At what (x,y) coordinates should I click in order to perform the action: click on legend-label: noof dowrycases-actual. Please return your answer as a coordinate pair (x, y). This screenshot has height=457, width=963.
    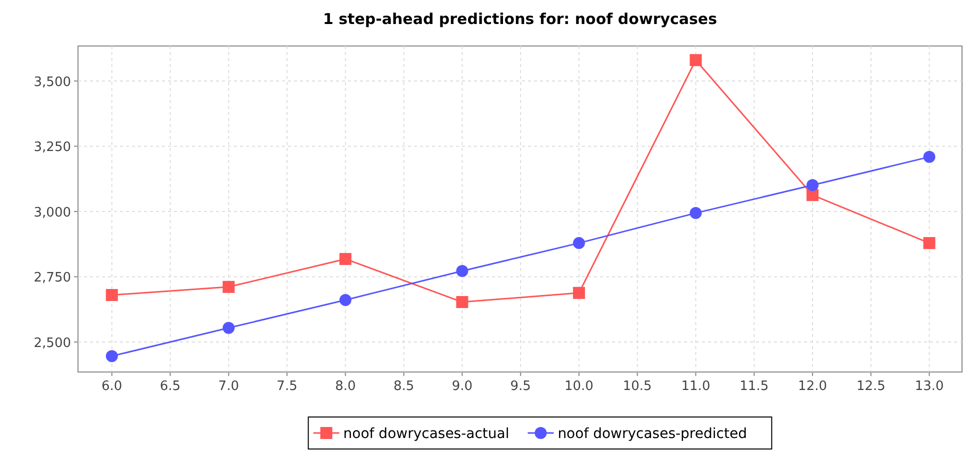
    Looking at the image, I should click on (426, 434).